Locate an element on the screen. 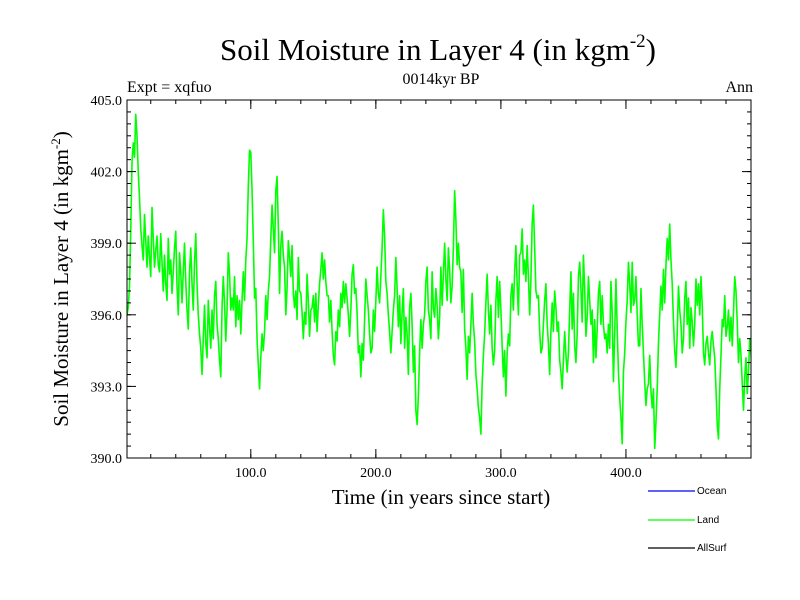 This screenshot has height=600, width=800. chart-title: Soil Moisture in Layer 4 (in kgm-2) is located at coordinates (438, 49).